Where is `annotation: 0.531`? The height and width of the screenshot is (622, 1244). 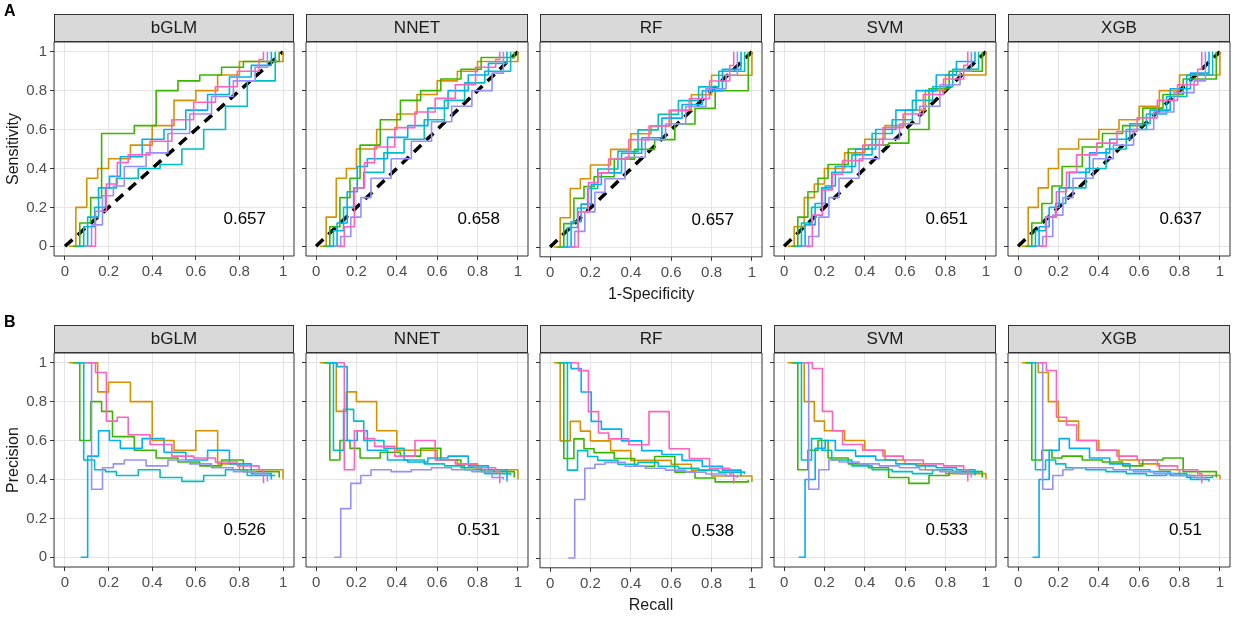 annotation: 0.531 is located at coordinates (478, 530).